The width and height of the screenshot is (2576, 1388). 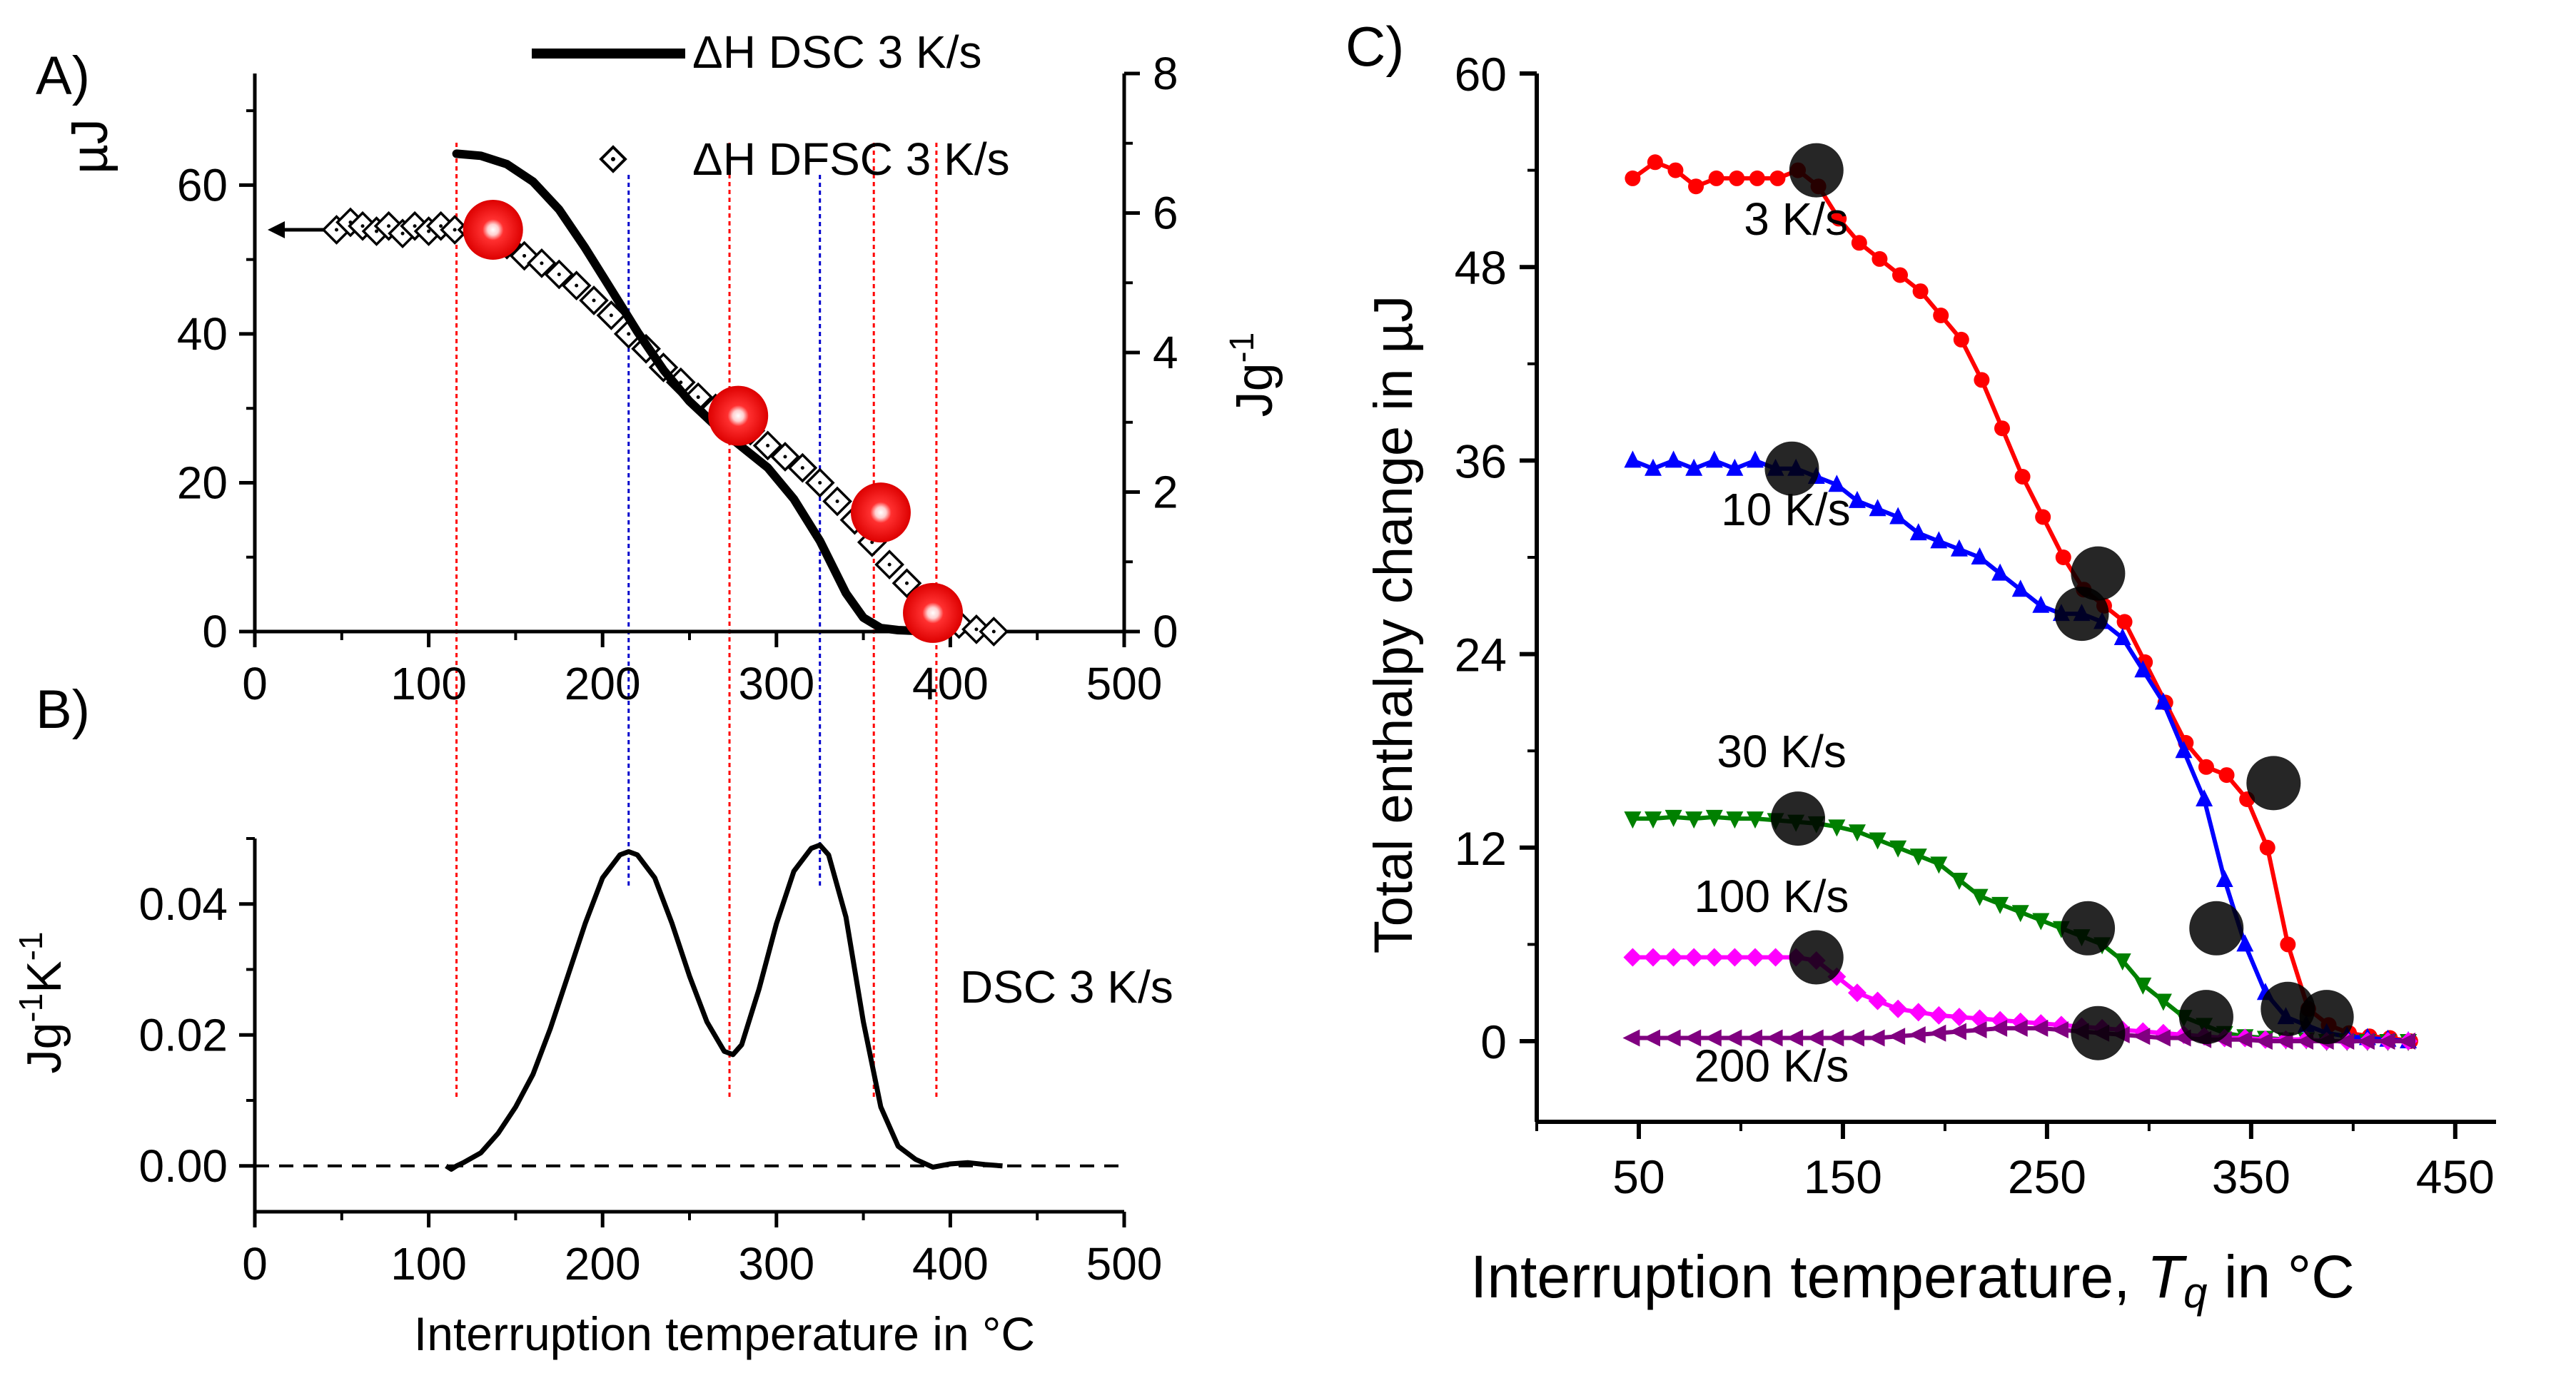 I want to click on panel-b-label: B), so click(x=63, y=710).